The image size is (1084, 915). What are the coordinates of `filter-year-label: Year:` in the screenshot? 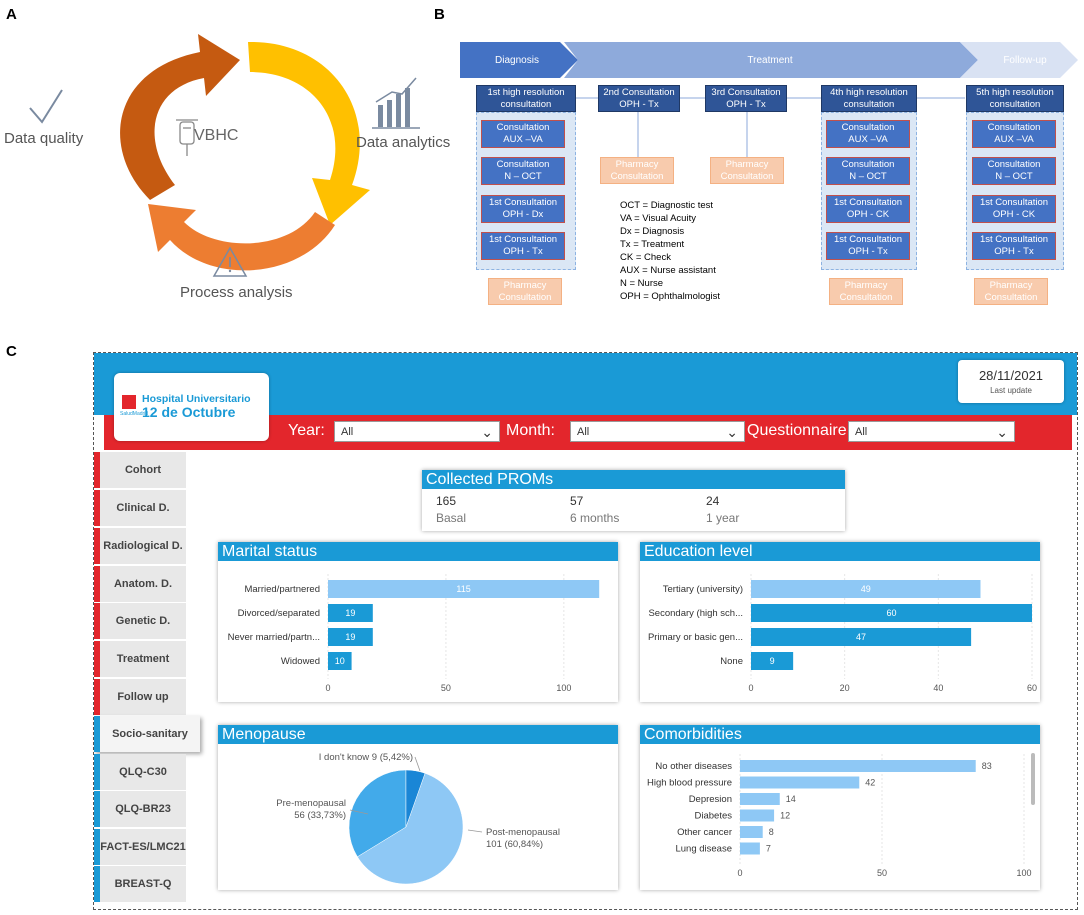 It's located at (306, 430).